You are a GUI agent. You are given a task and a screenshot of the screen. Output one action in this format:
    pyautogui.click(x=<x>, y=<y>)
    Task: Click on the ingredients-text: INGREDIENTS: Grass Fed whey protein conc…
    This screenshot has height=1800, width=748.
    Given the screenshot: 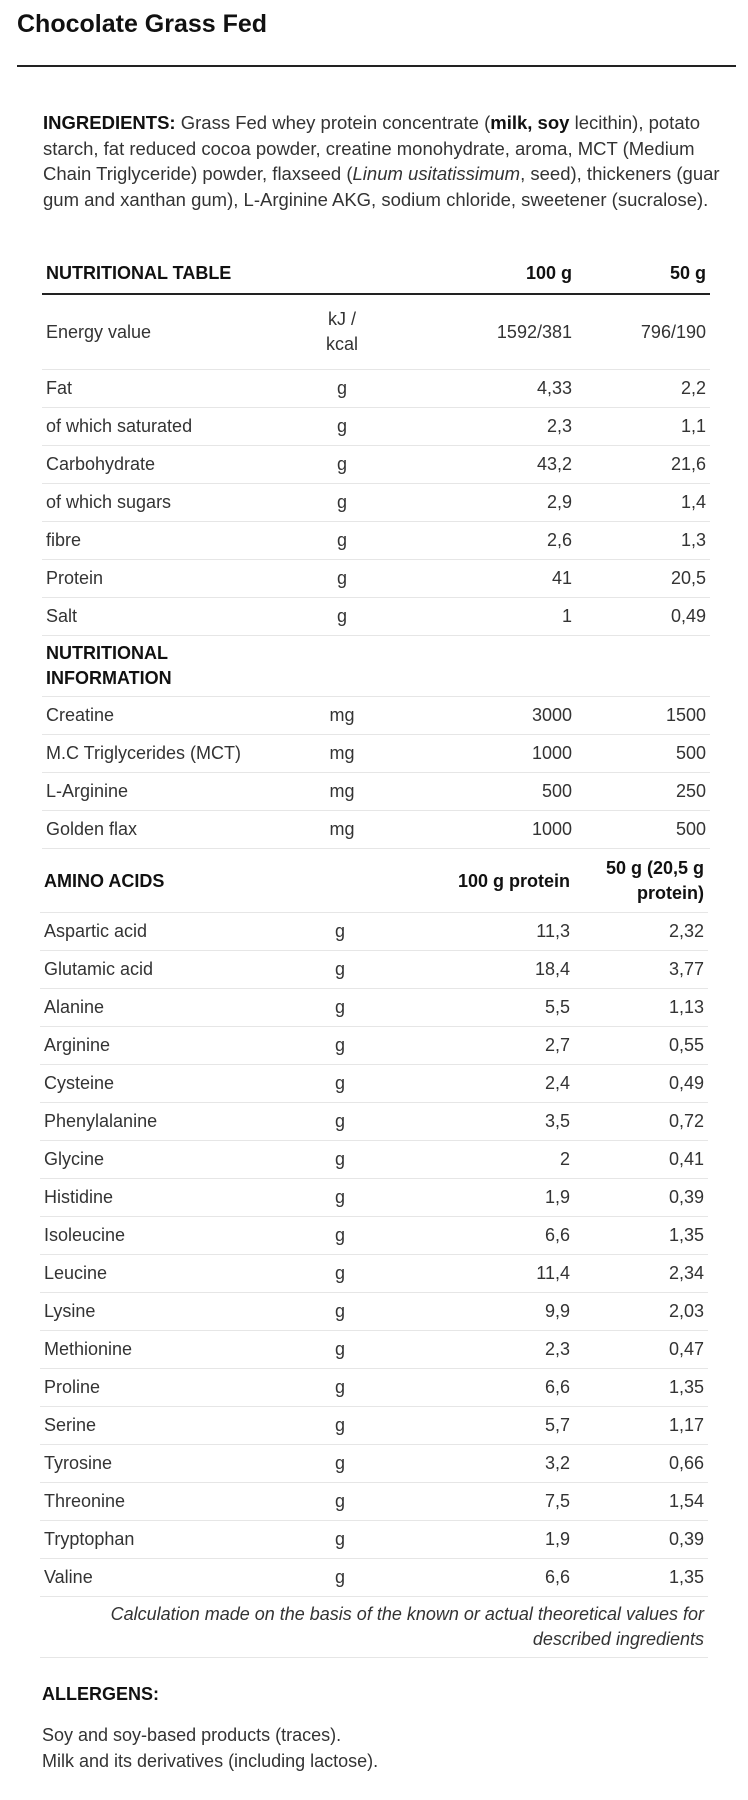 What is the action you would take?
    pyautogui.click(x=383, y=161)
    